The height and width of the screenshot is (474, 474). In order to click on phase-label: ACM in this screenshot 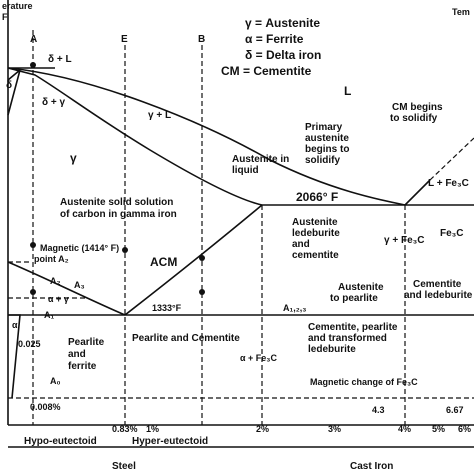, I will do `click(163, 262)`.